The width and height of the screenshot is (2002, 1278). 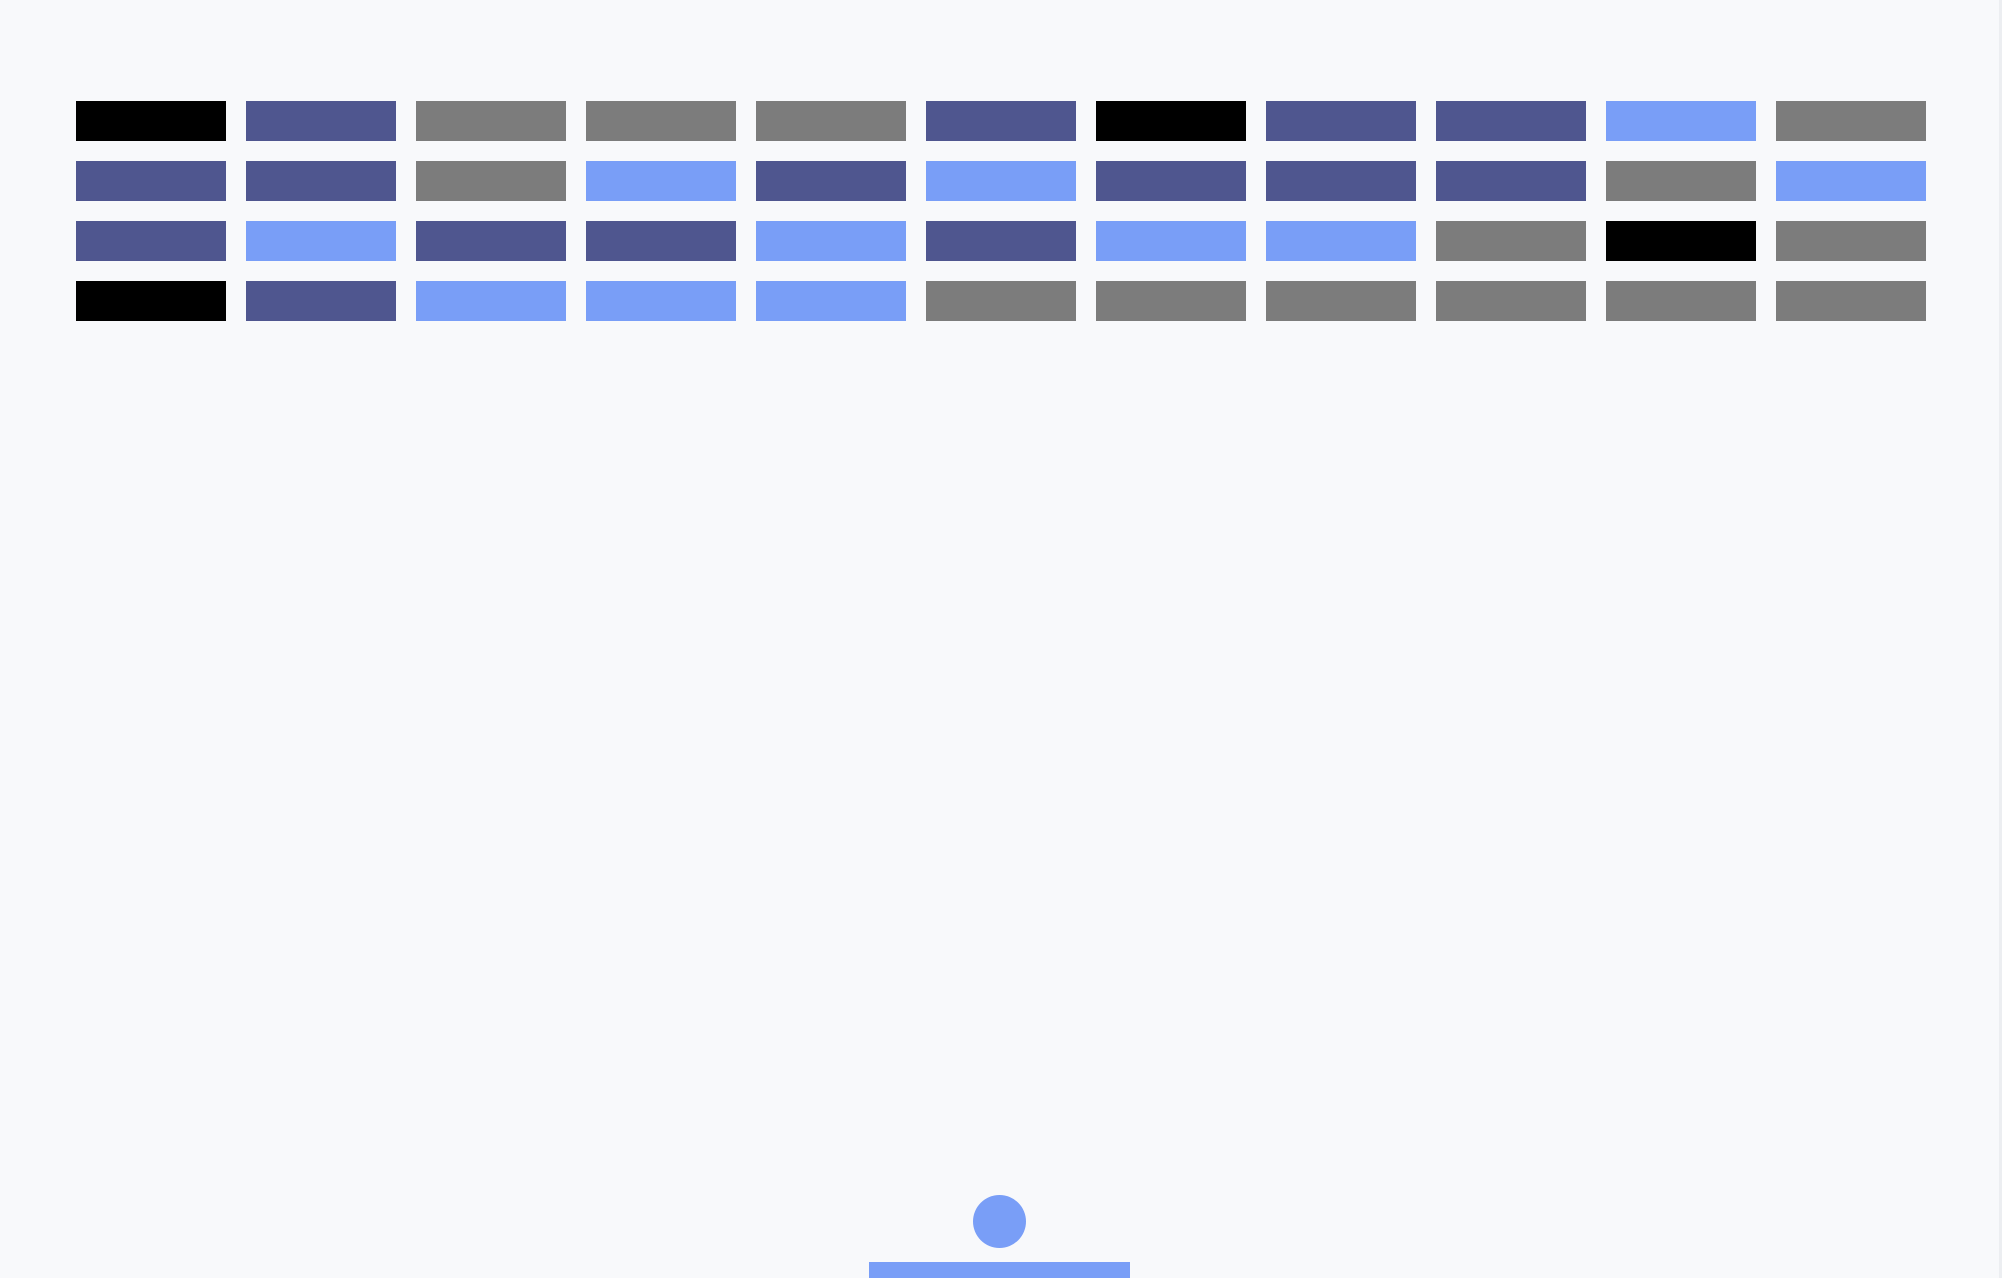 What do you see at coordinates (999, 1221) in the screenshot?
I see `ball` at bounding box center [999, 1221].